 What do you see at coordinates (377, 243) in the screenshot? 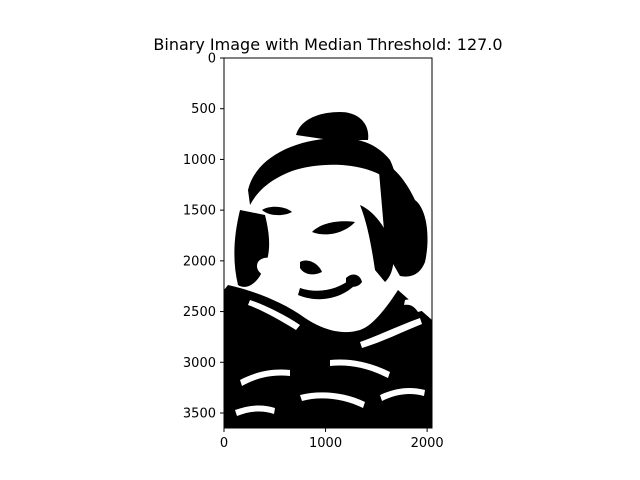
I see `image-face-shadow-right` at bounding box center [377, 243].